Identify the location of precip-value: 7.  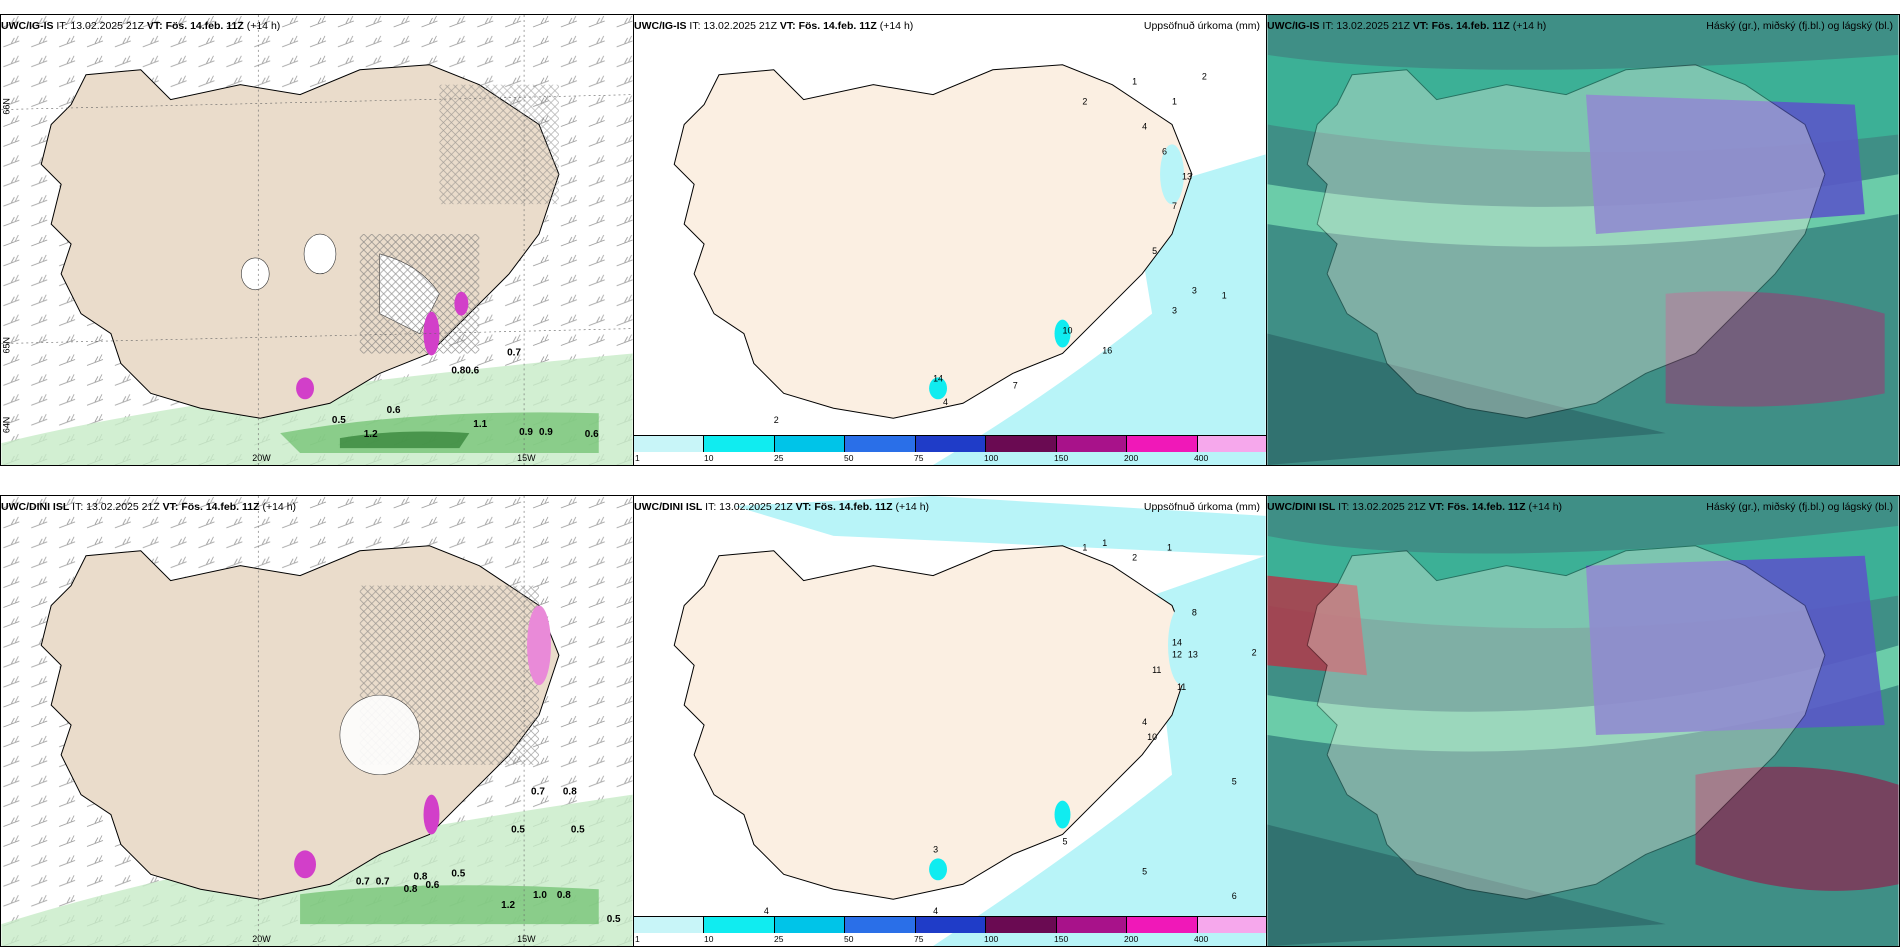
(1174, 206).